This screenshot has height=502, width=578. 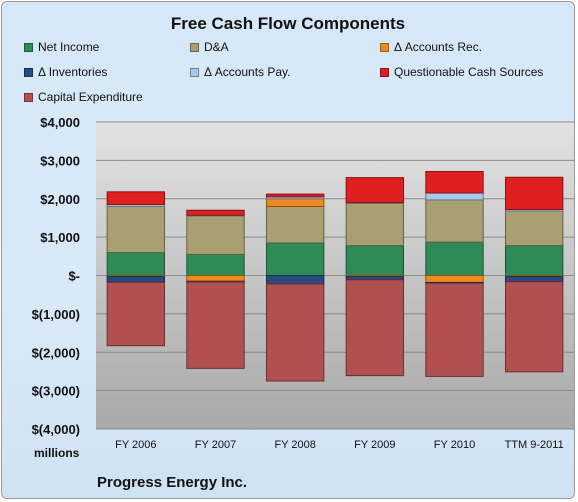 I want to click on y-tick-label: $(2,000), so click(x=56, y=352).